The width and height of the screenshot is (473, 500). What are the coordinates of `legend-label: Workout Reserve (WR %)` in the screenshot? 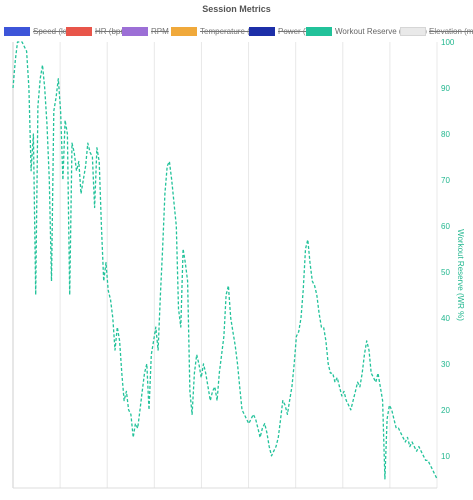 It's located at (381, 31).